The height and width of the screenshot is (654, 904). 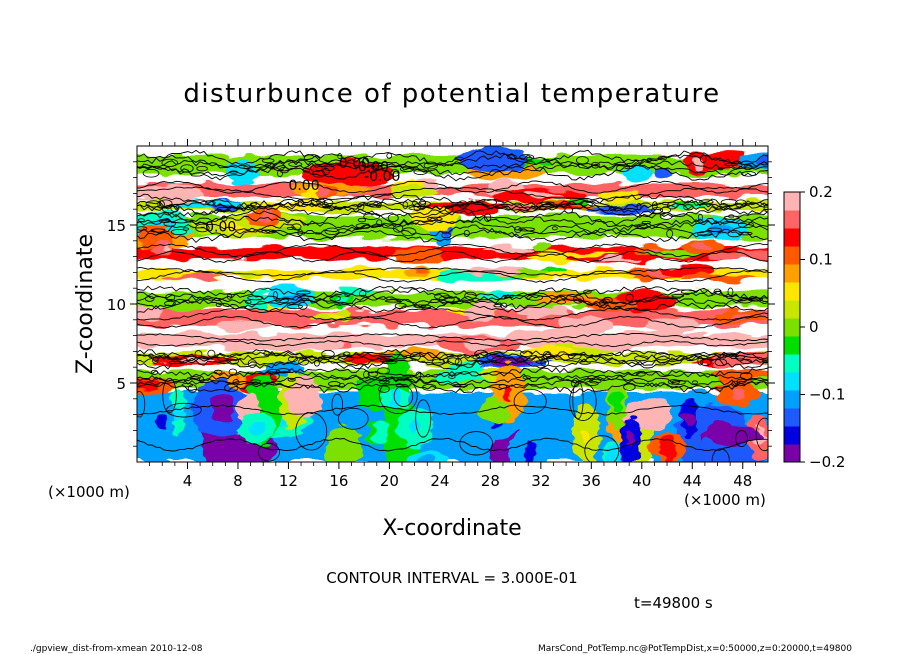 I want to click on colorbar: 0.2 0.1 0 −0.1 −0.2, so click(x=814, y=327).